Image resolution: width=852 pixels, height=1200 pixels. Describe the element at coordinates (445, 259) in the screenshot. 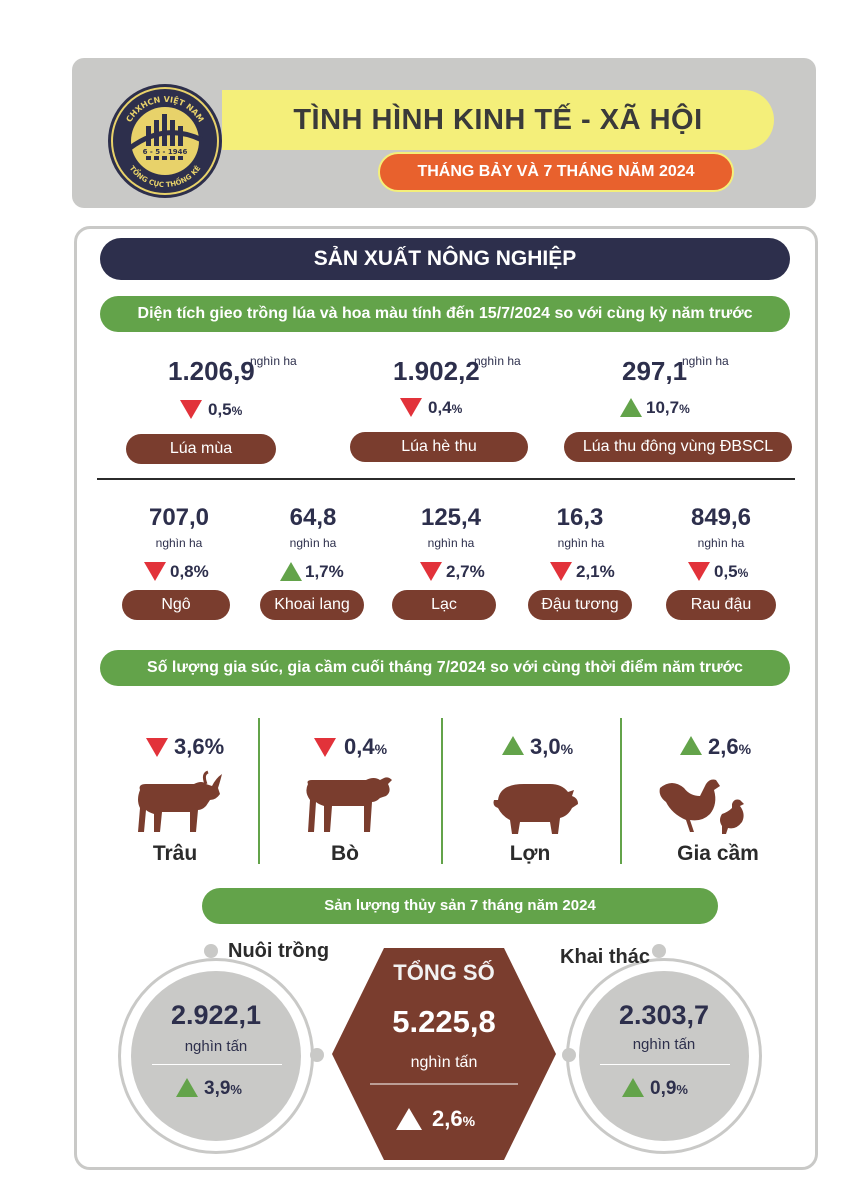

I see `section-title: SẢN XUẤT NÔNG NGHIỆP` at that location.